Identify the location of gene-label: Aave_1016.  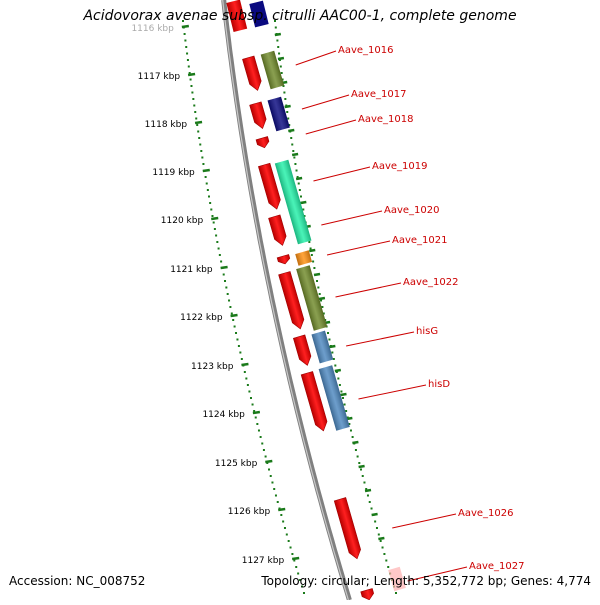
(366, 50).